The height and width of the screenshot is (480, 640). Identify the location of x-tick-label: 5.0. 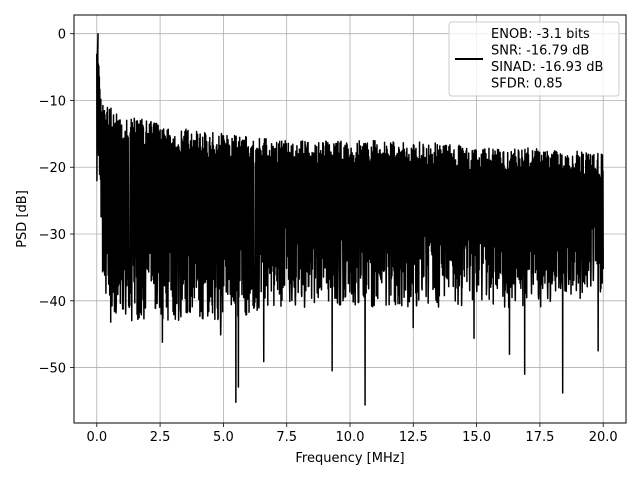
(223, 437).